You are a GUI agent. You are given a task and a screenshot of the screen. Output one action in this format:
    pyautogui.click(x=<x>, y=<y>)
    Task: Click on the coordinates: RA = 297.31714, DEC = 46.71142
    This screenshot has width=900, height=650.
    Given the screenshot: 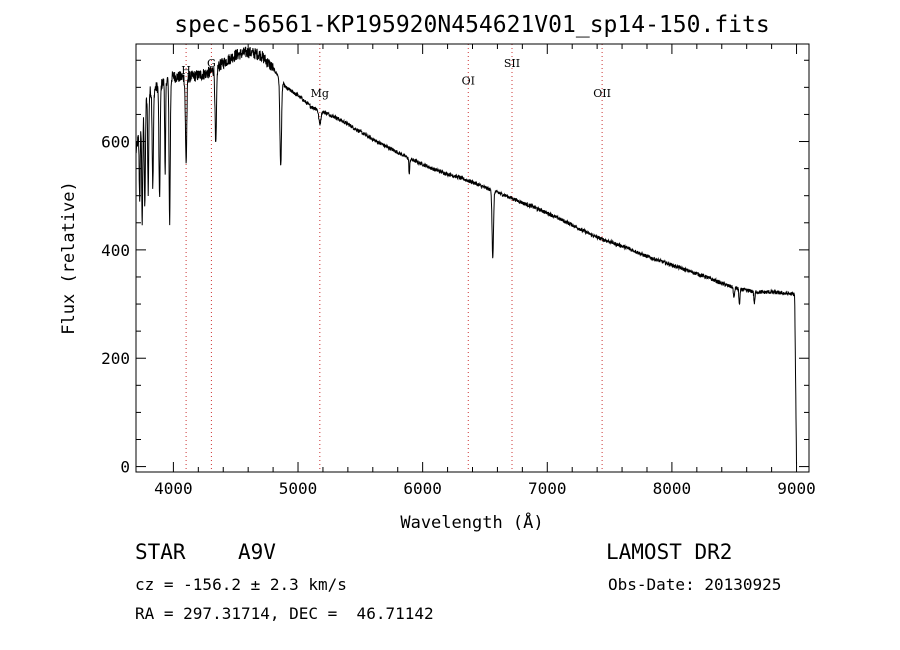 What is the action you would take?
    pyautogui.click(x=284, y=613)
    